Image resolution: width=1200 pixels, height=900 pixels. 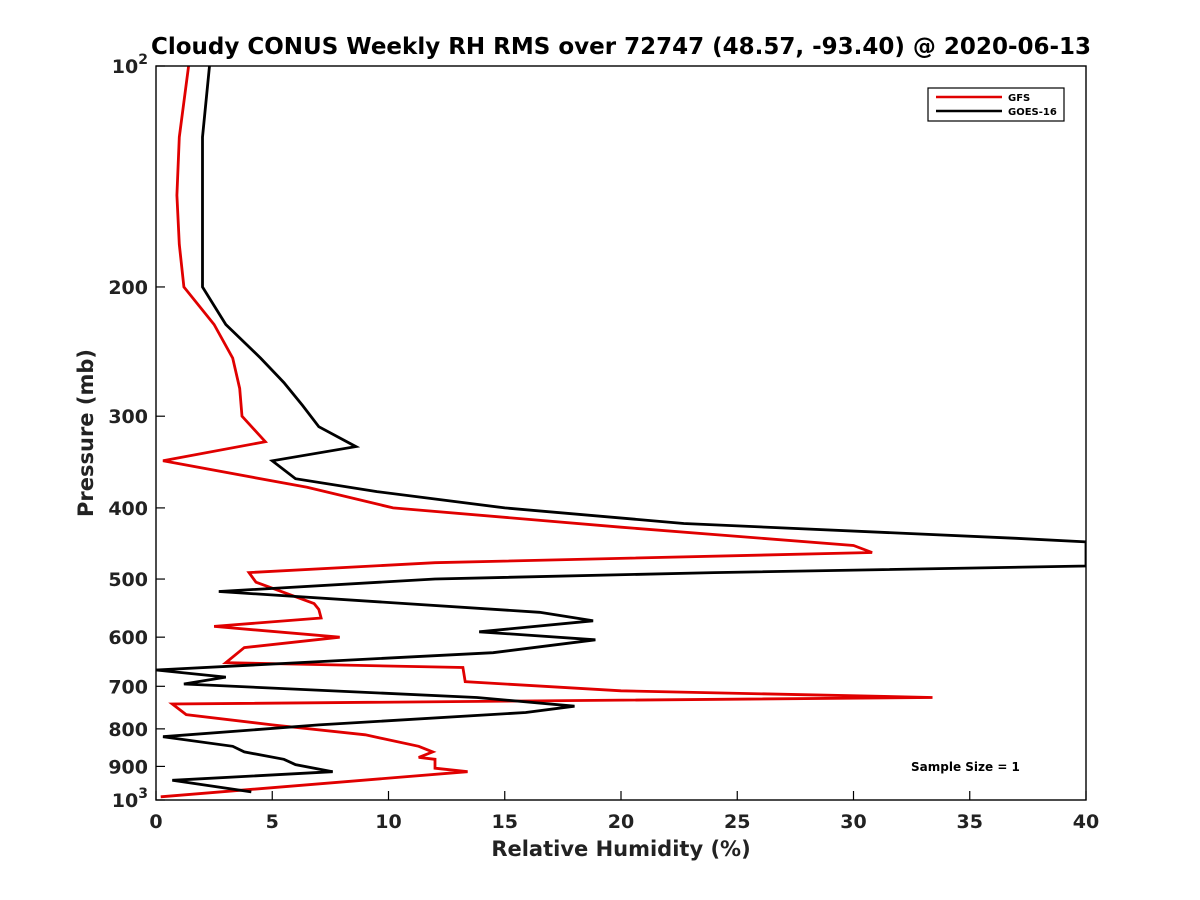 I want to click on x-tick-label: 20, so click(x=621, y=822).